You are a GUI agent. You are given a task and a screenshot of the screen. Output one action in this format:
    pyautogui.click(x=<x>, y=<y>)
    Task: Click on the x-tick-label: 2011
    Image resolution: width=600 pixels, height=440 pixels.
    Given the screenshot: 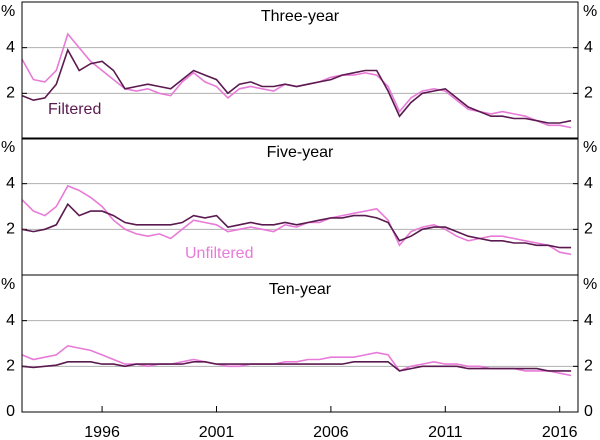 What is the action you would take?
    pyautogui.click(x=445, y=432)
    